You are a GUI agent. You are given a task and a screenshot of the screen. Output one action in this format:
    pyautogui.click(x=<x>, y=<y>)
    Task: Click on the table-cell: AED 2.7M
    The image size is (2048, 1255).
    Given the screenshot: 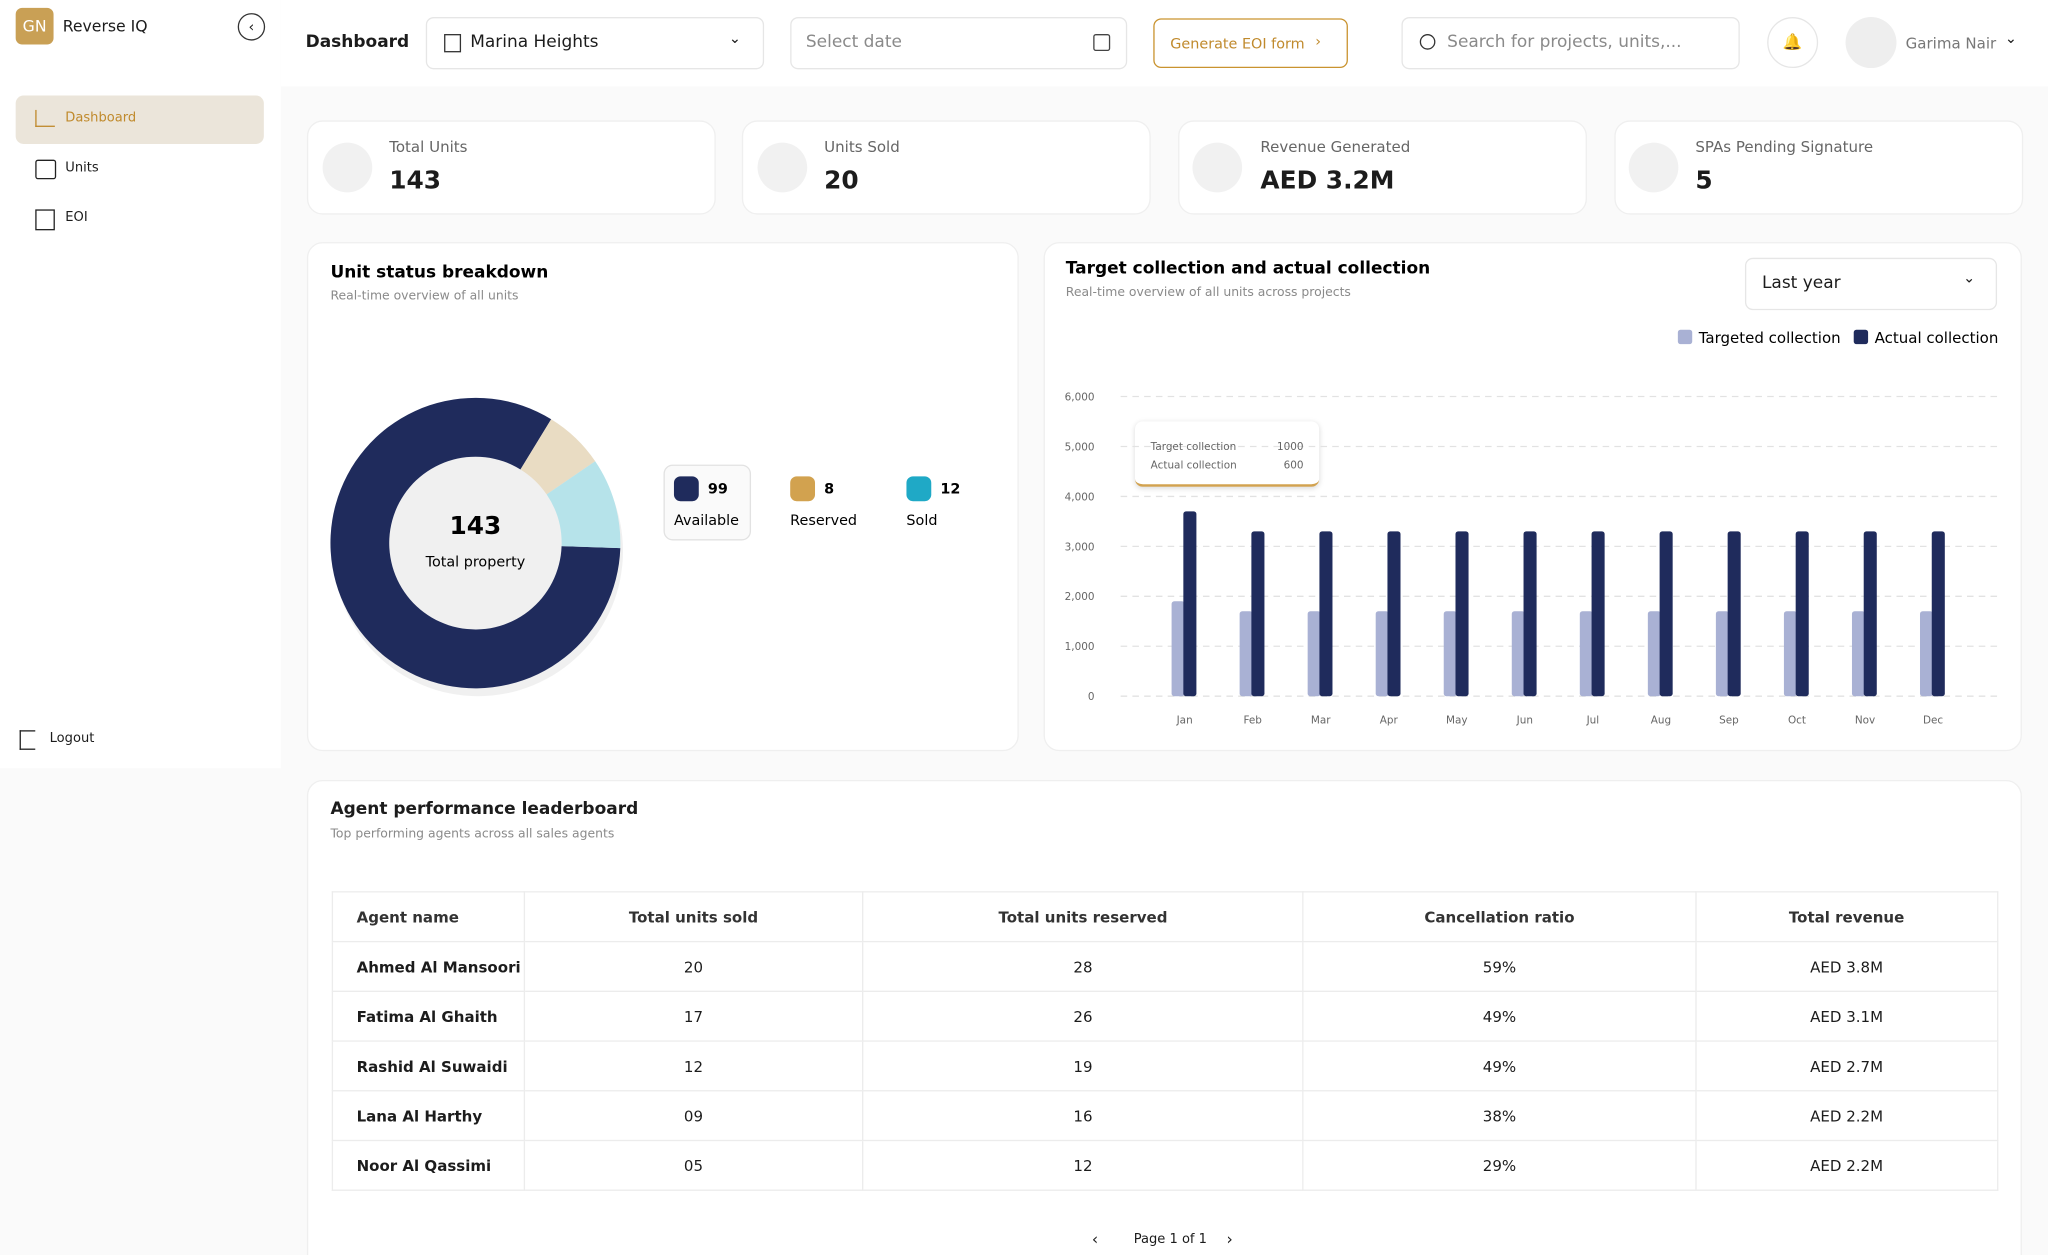 What is the action you would take?
    pyautogui.click(x=1846, y=1066)
    